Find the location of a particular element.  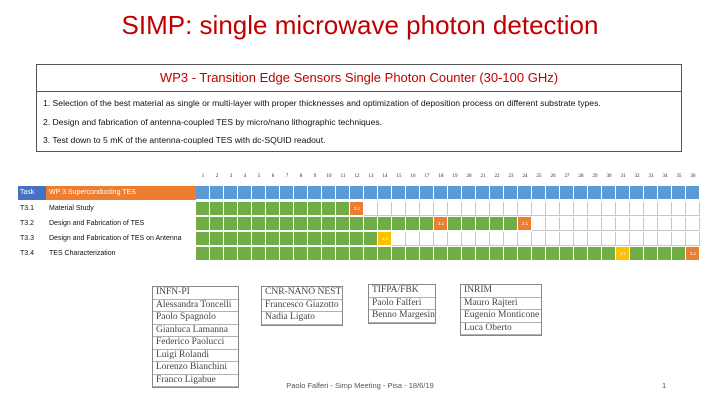

team-name: TIFPA/FBK is located at coordinates (402, 291).